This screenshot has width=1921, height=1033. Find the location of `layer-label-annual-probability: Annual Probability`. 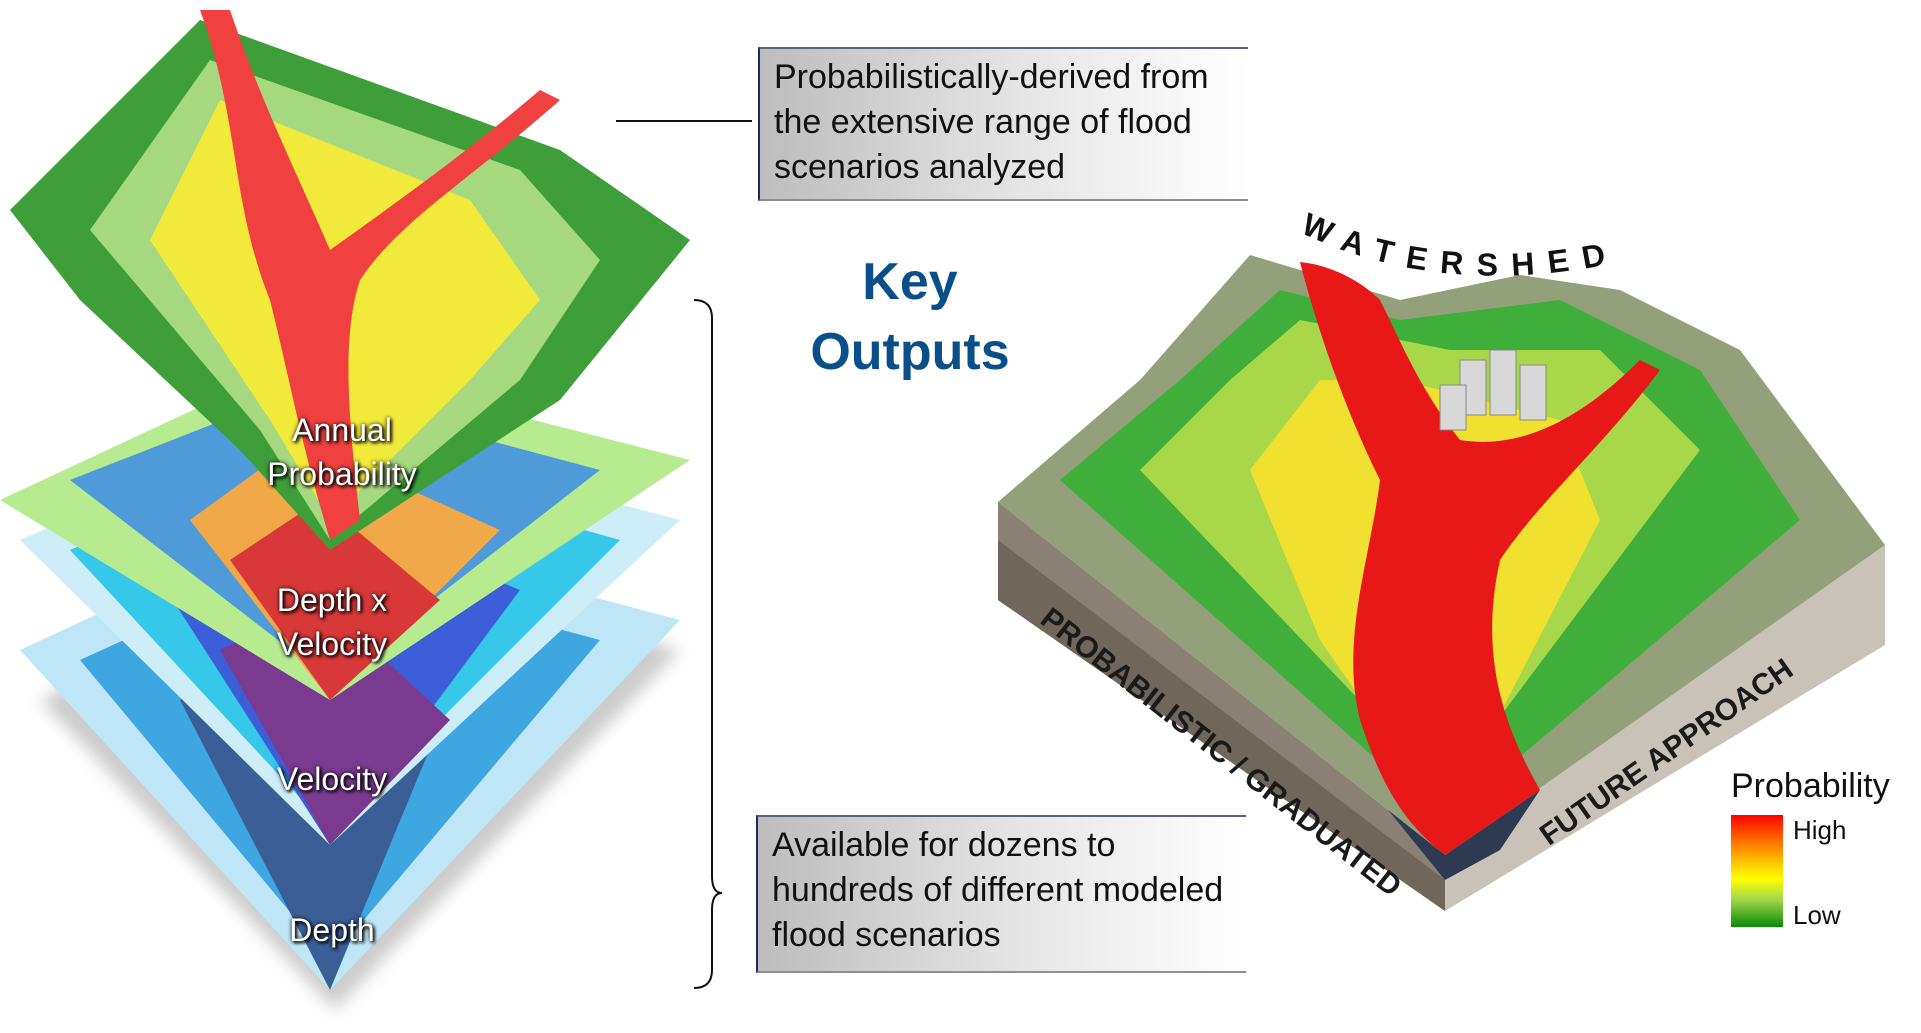

layer-label-annual-probability: Annual Probability is located at coordinates (342, 452).